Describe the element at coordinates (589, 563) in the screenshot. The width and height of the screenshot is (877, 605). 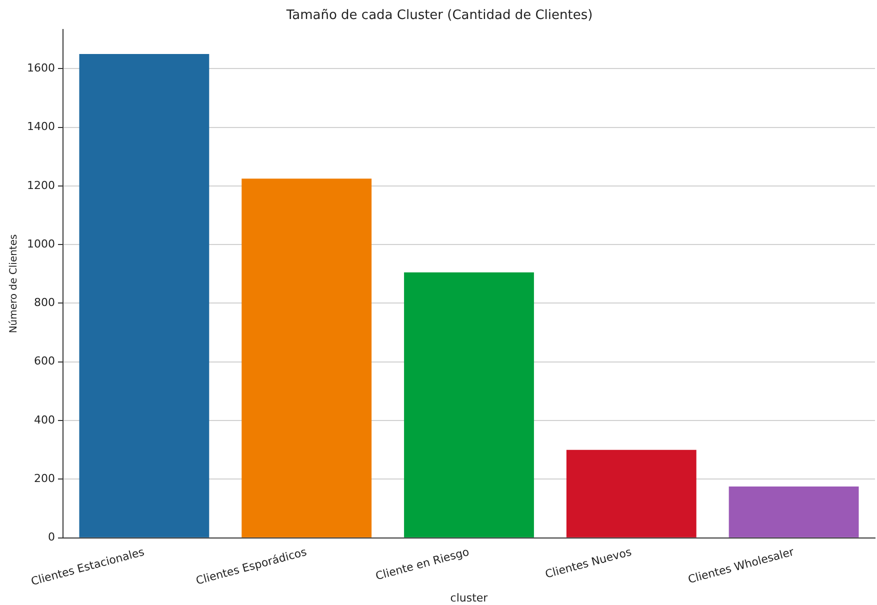
I see `x-tick-label: Clientes Nuevos` at that location.